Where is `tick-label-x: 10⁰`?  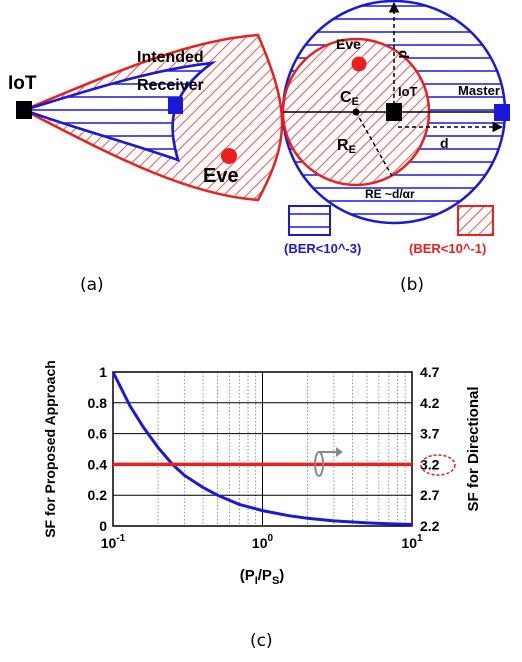
tick-label-x: 10⁰ is located at coordinates (263, 542).